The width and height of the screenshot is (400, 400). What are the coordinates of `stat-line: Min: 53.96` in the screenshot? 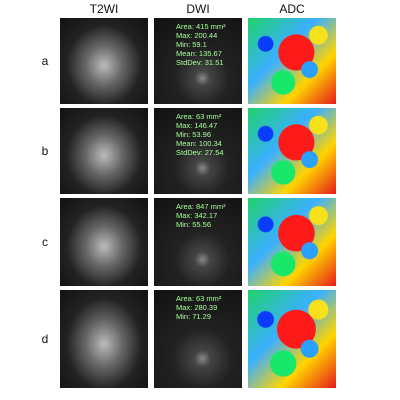 It's located at (194, 134).